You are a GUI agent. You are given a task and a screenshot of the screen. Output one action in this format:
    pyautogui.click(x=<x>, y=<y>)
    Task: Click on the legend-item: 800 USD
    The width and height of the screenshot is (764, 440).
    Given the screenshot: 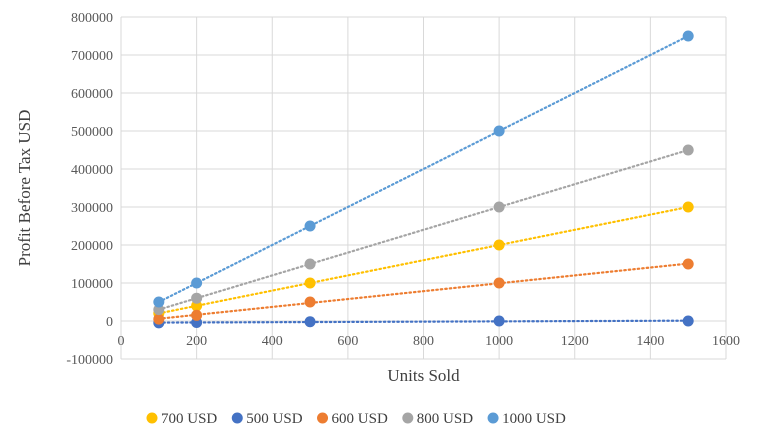 What is the action you would take?
    pyautogui.click(x=437, y=419)
    